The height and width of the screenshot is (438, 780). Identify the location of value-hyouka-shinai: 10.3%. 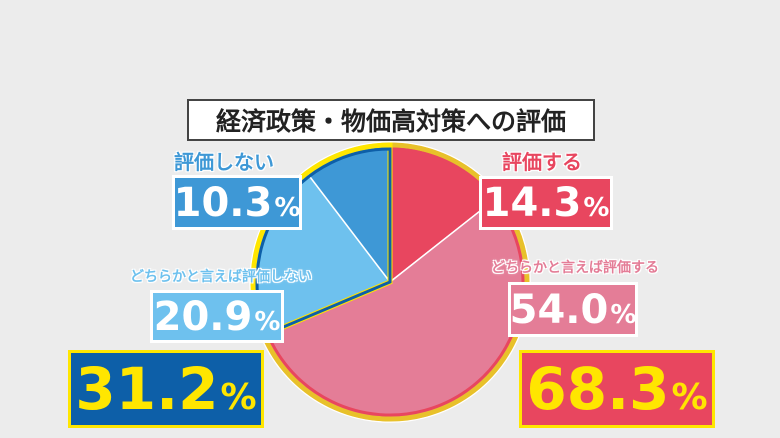
(237, 202).